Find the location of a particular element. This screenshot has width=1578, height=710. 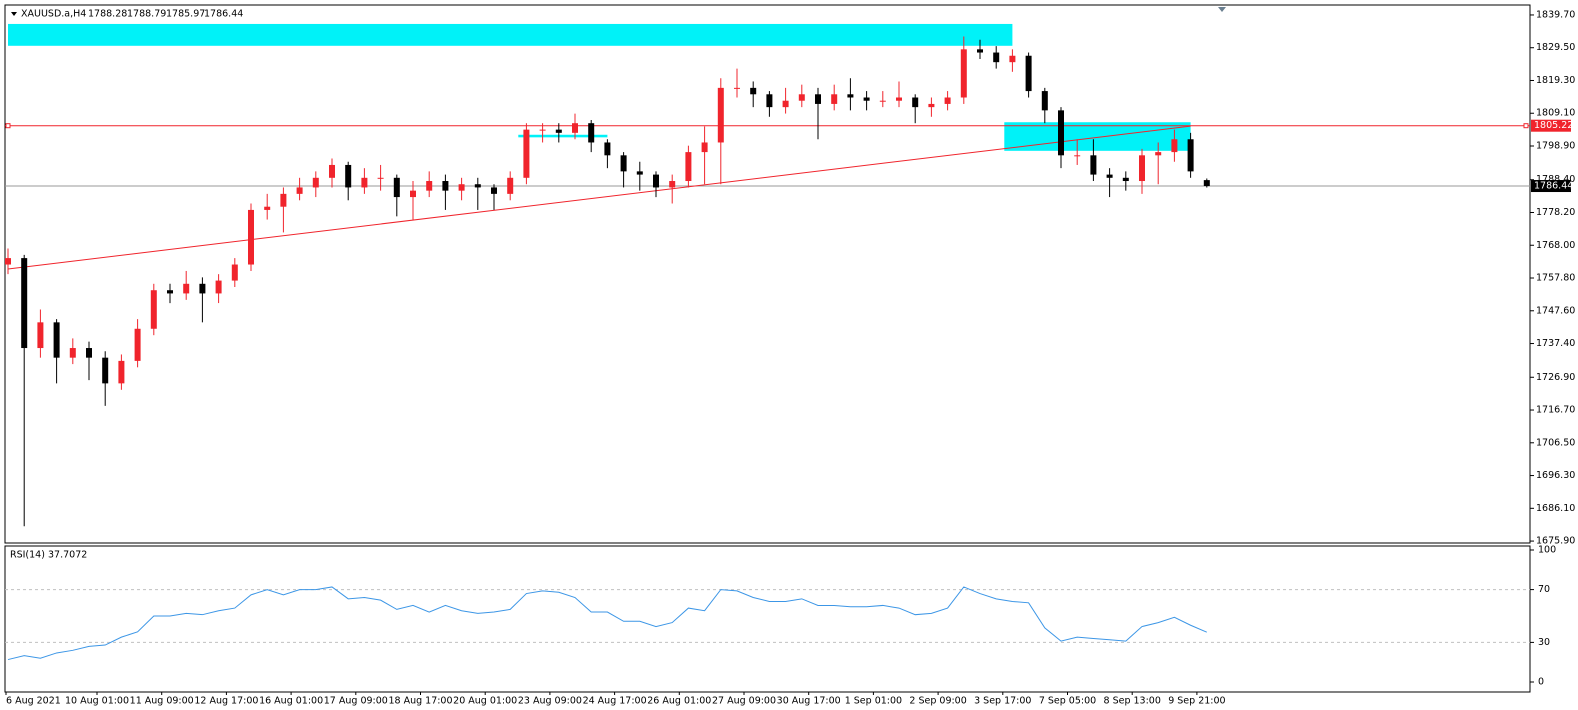

x-tick-label: 10 Aug 01:00 is located at coordinates (97, 701).